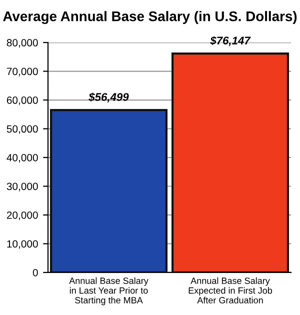 Image resolution: width=300 pixels, height=315 pixels. I want to click on data-label: $76,147, so click(230, 41).